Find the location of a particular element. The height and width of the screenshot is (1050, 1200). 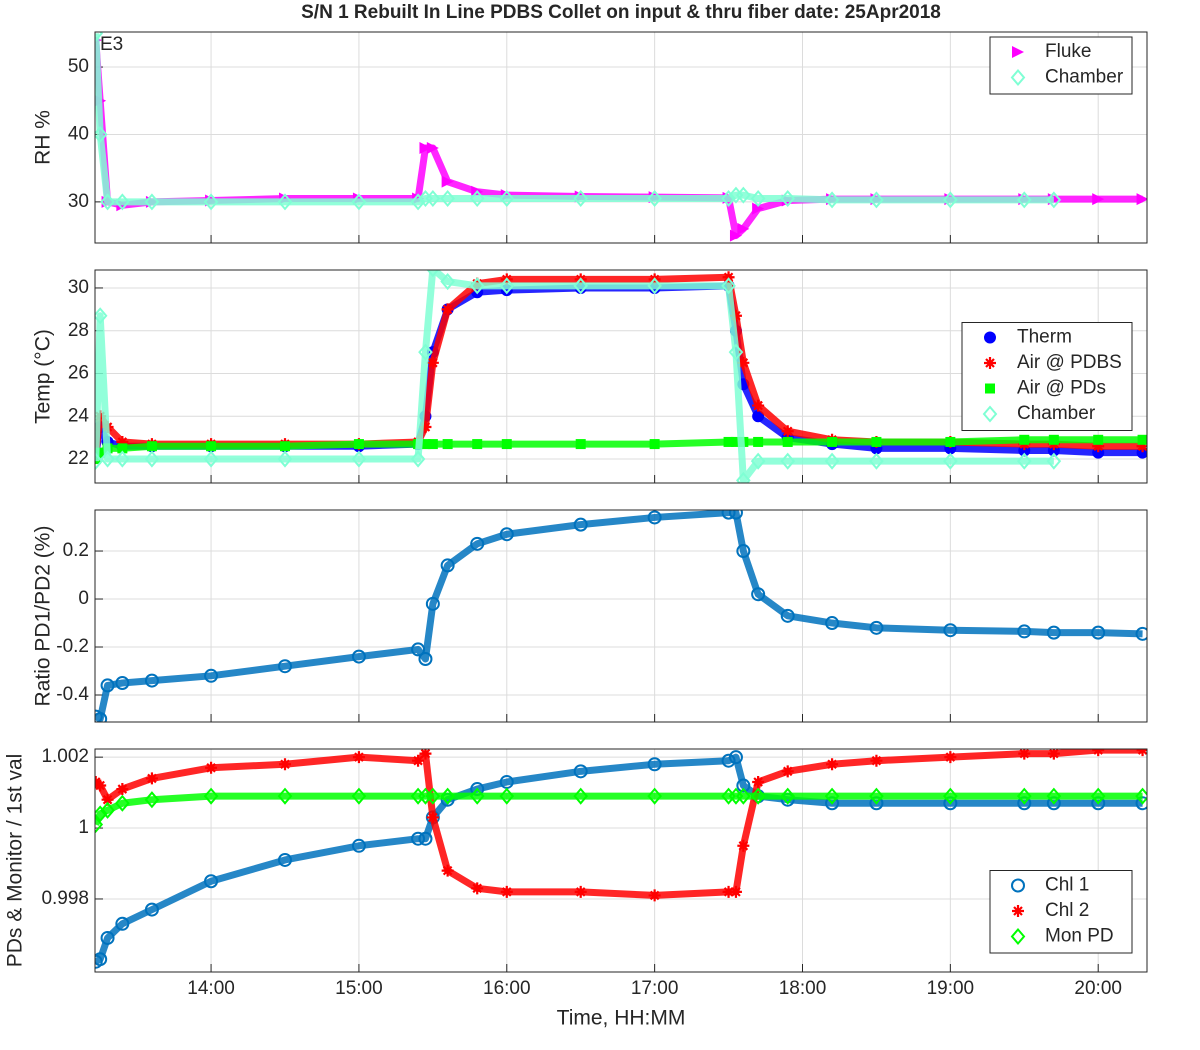

x-tick-label: 14:00 is located at coordinates (211, 988).